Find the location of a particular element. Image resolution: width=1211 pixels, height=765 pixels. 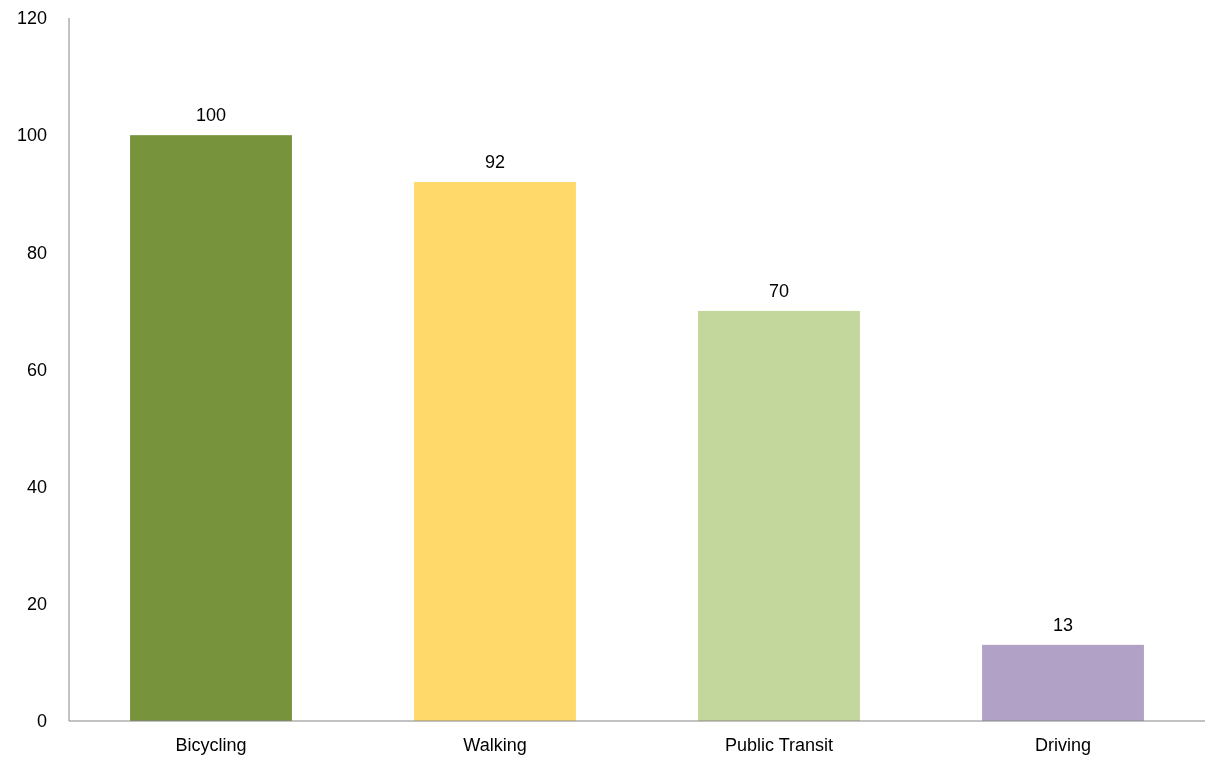

data-label: 92 is located at coordinates (495, 162).